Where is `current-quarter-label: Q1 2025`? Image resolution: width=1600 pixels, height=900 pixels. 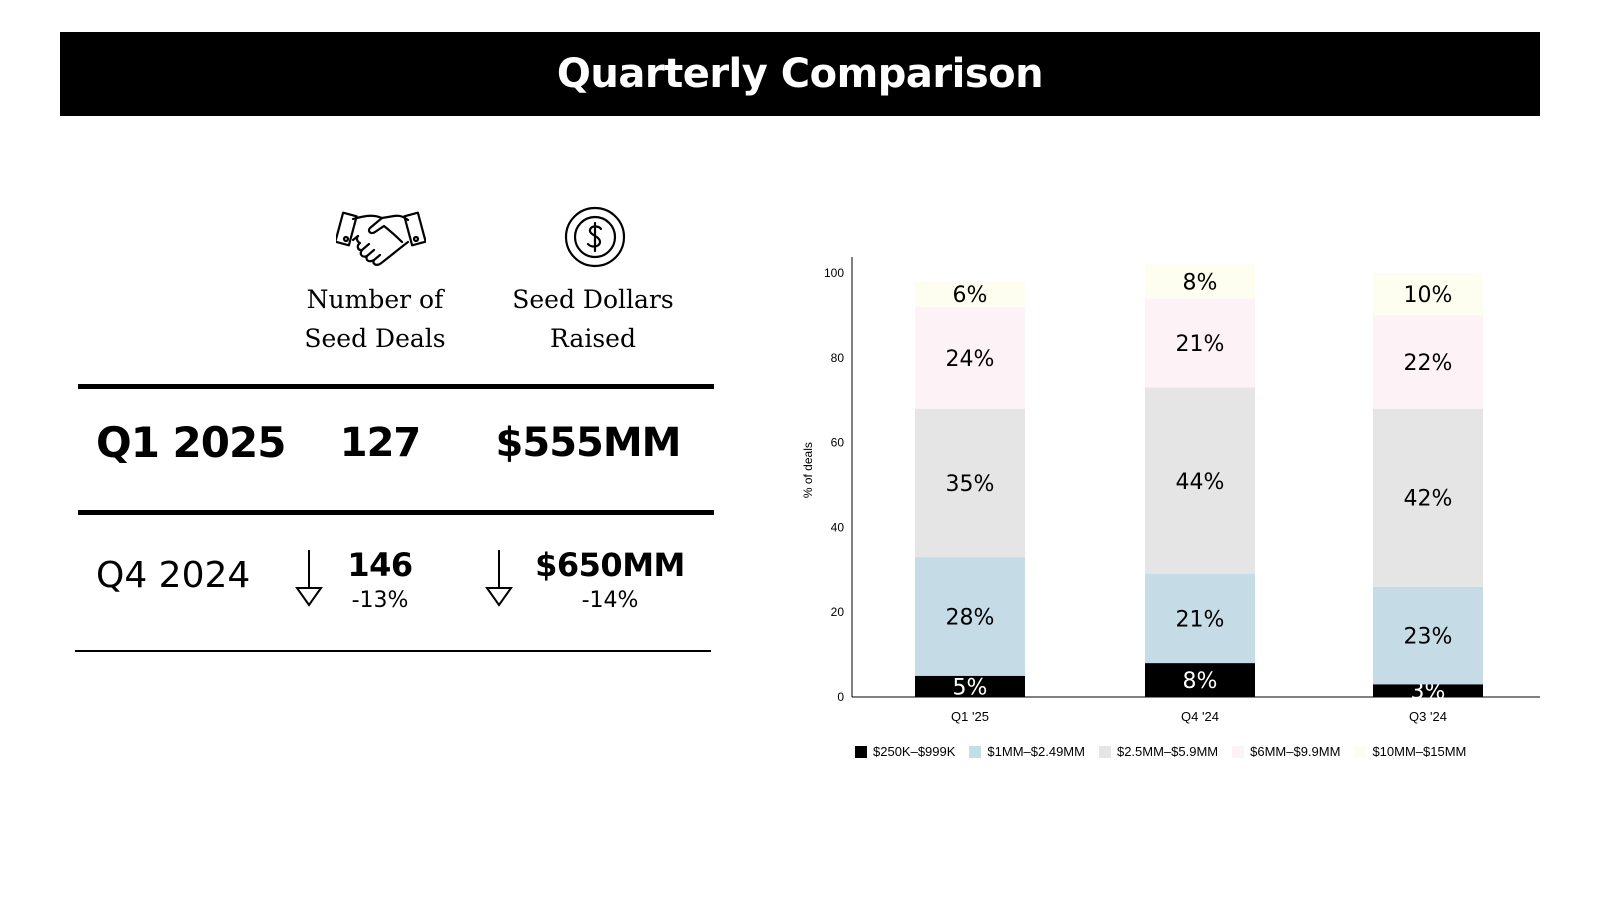 current-quarter-label: Q1 2025 is located at coordinates (191, 442).